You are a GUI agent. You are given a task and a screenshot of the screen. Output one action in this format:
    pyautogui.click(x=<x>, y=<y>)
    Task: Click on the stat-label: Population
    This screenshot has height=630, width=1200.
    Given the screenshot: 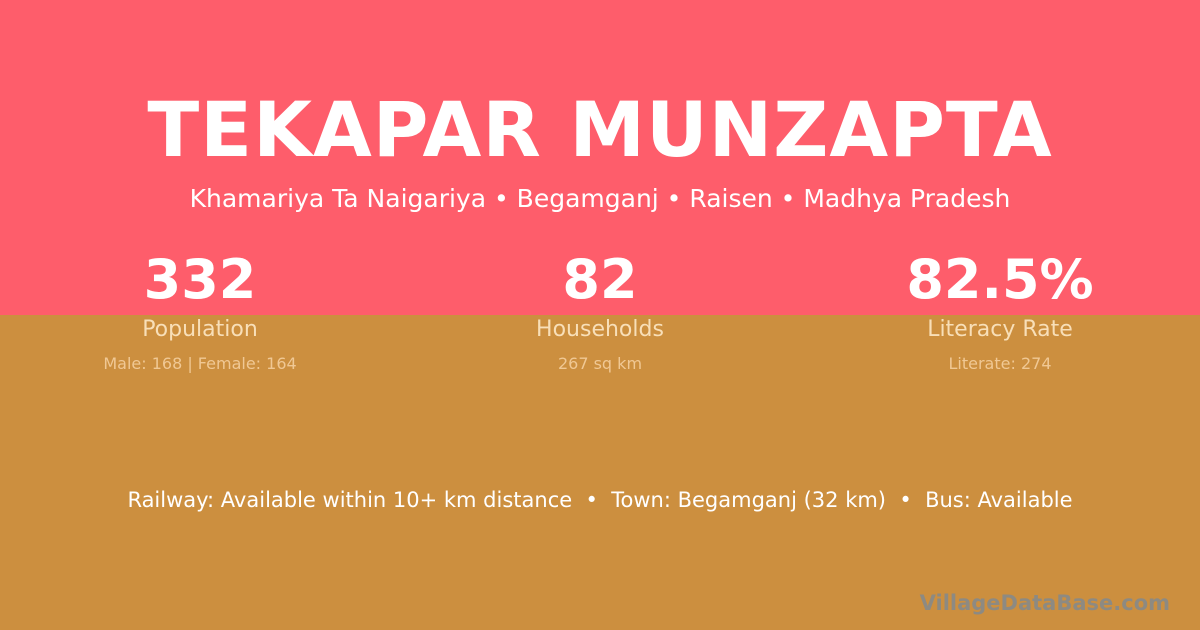 What is the action you would take?
    pyautogui.click(x=200, y=329)
    